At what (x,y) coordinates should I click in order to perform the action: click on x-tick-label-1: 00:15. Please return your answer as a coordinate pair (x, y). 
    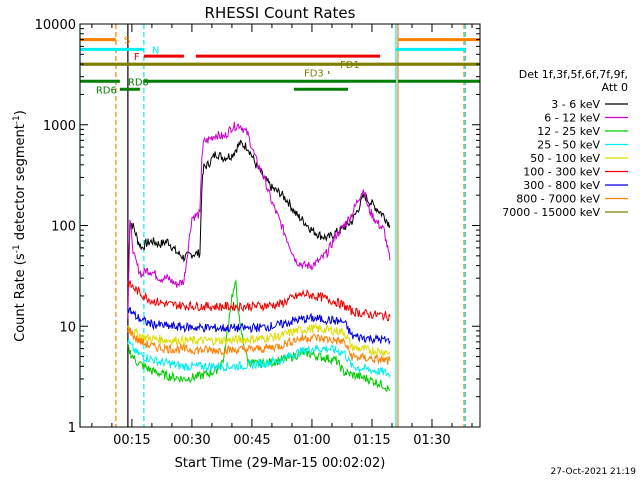
    Looking at the image, I should click on (131, 440).